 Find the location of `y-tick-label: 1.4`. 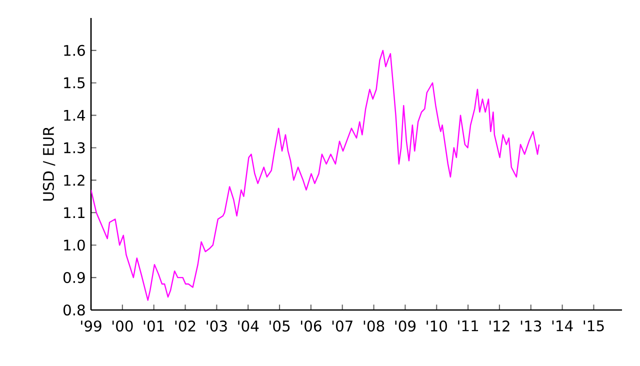

y-tick-label: 1.4 is located at coordinates (75, 115).